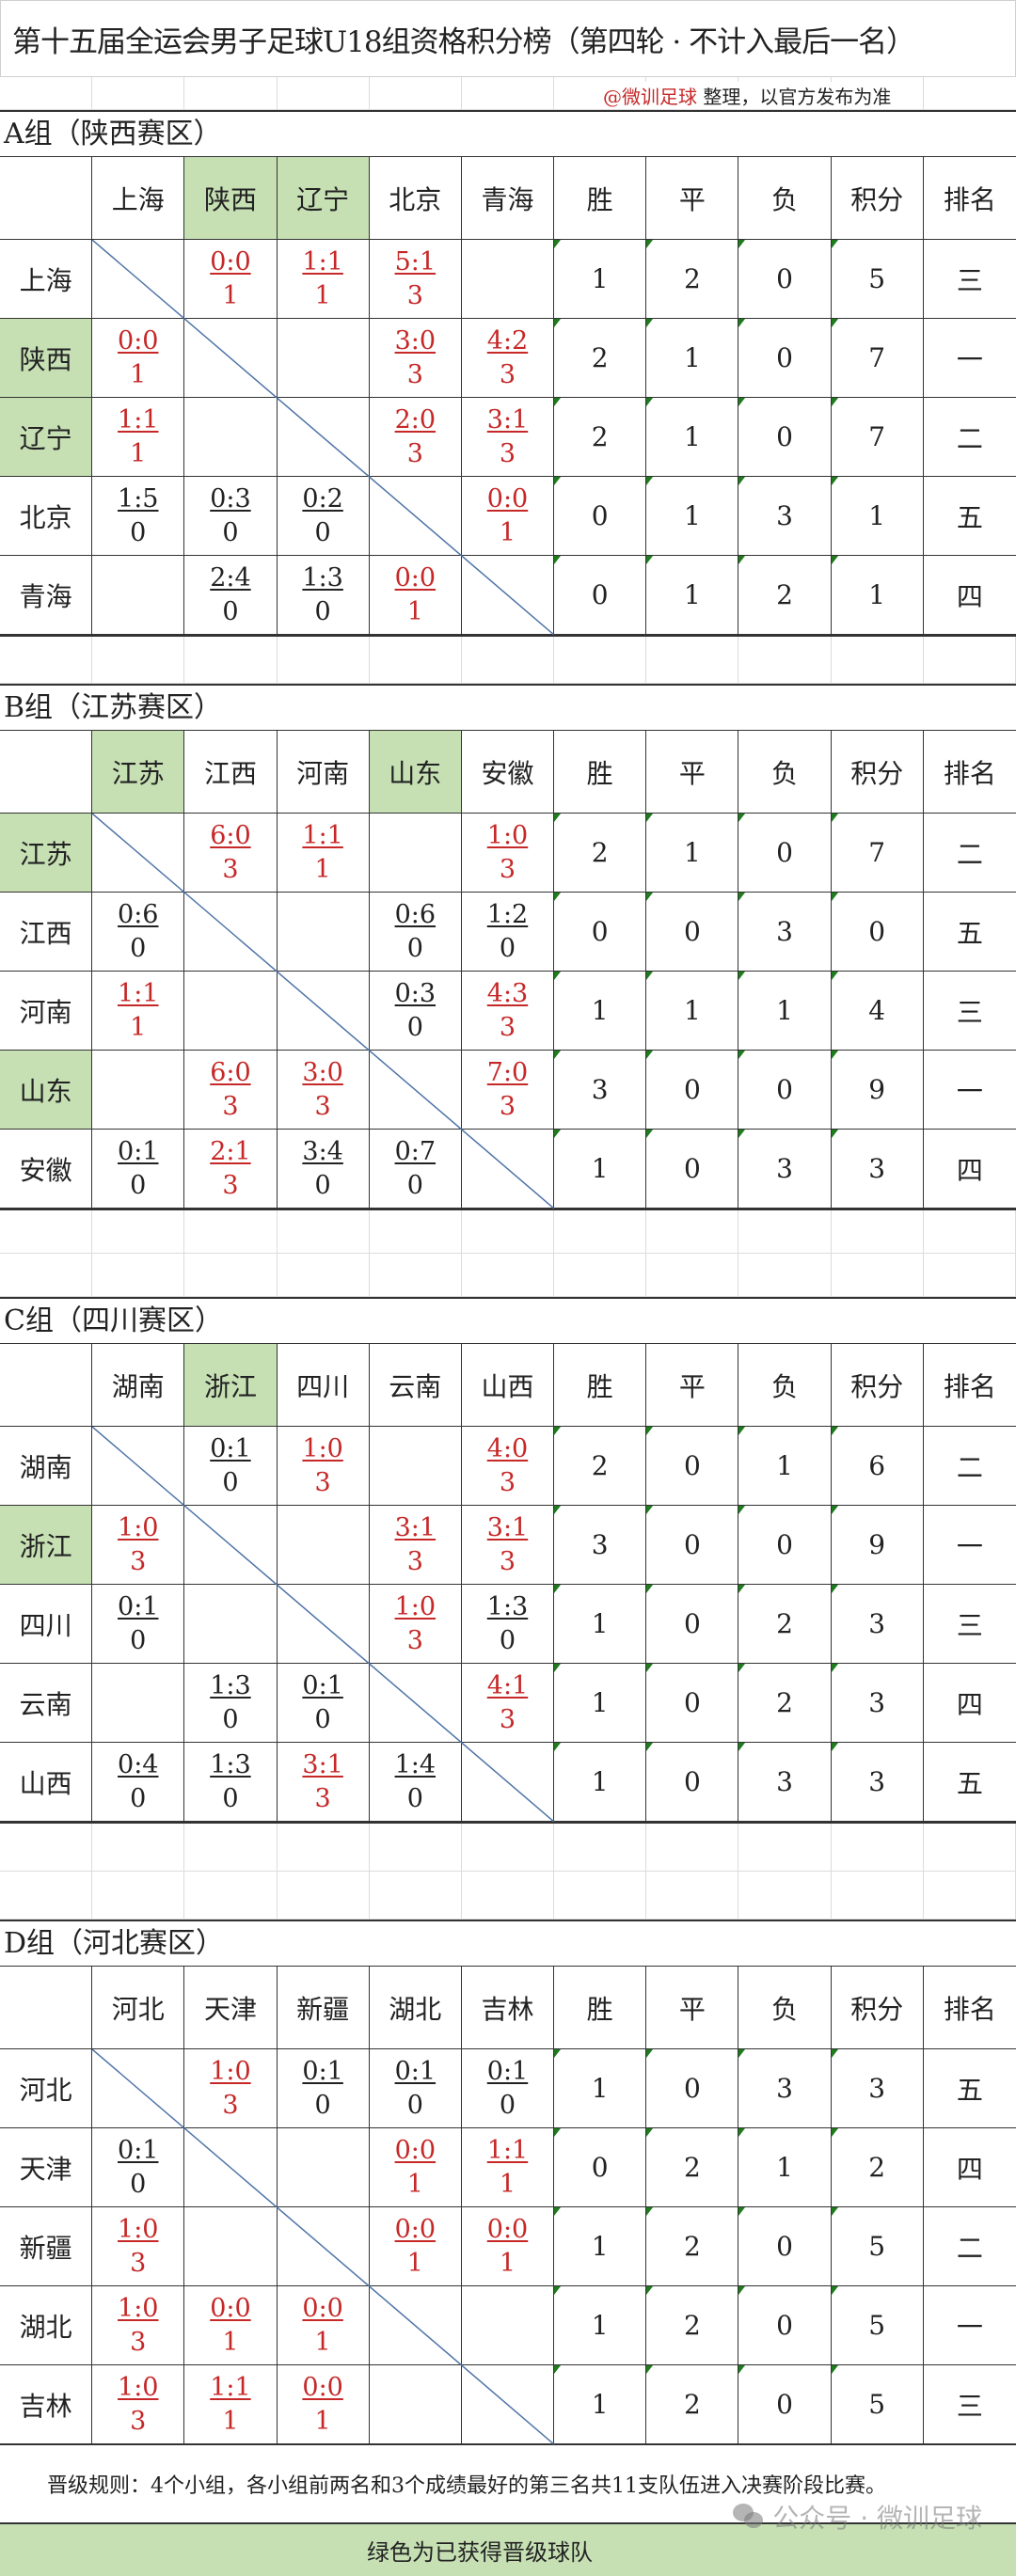 The image size is (1016, 2576). What do you see at coordinates (508, 198) in the screenshot?
I see `team-column-header: 青海` at bounding box center [508, 198].